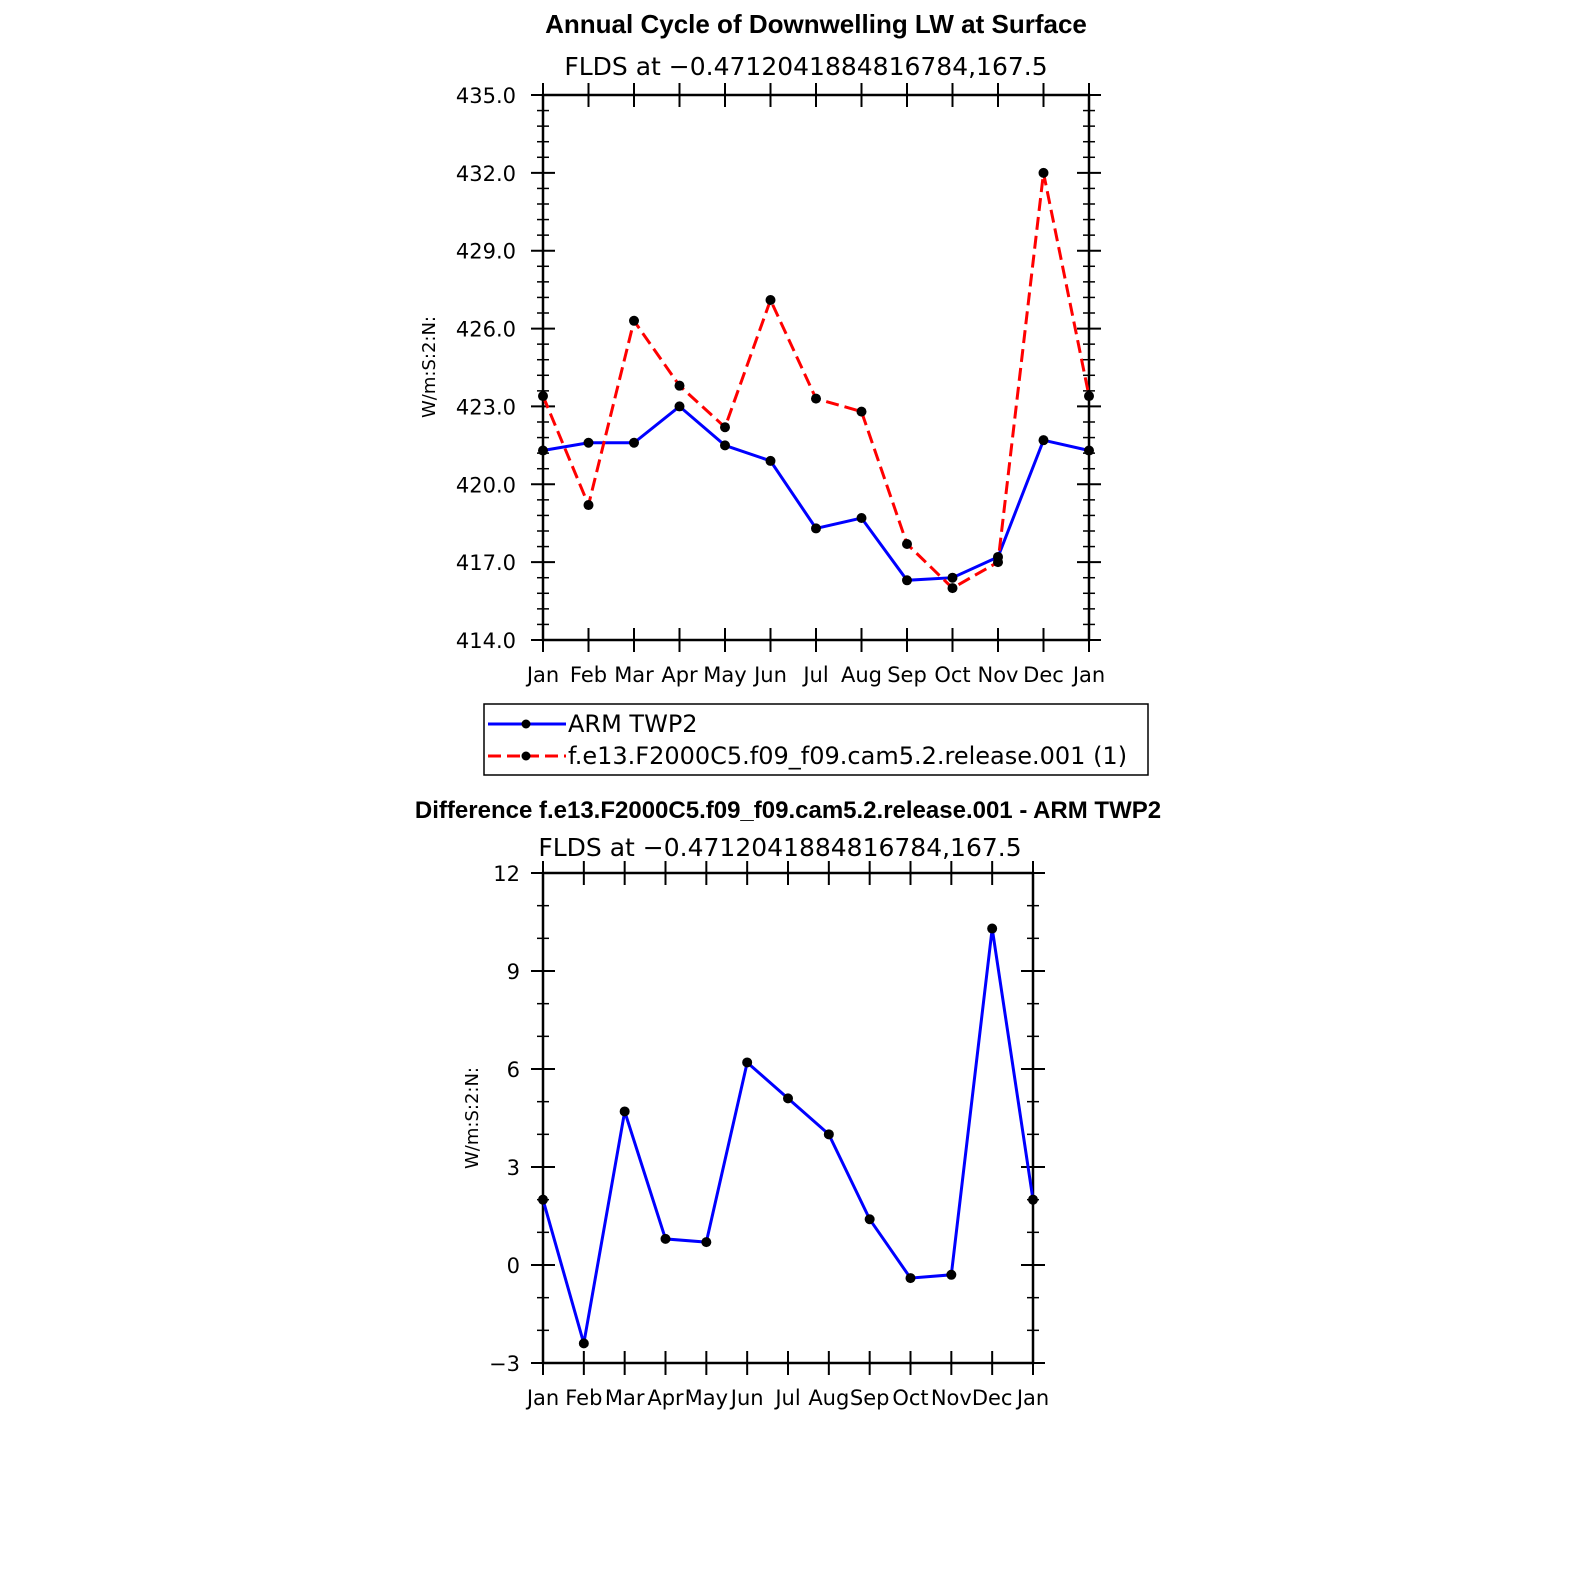  I want to click on y-tick-label: 429.0, so click(486, 252).